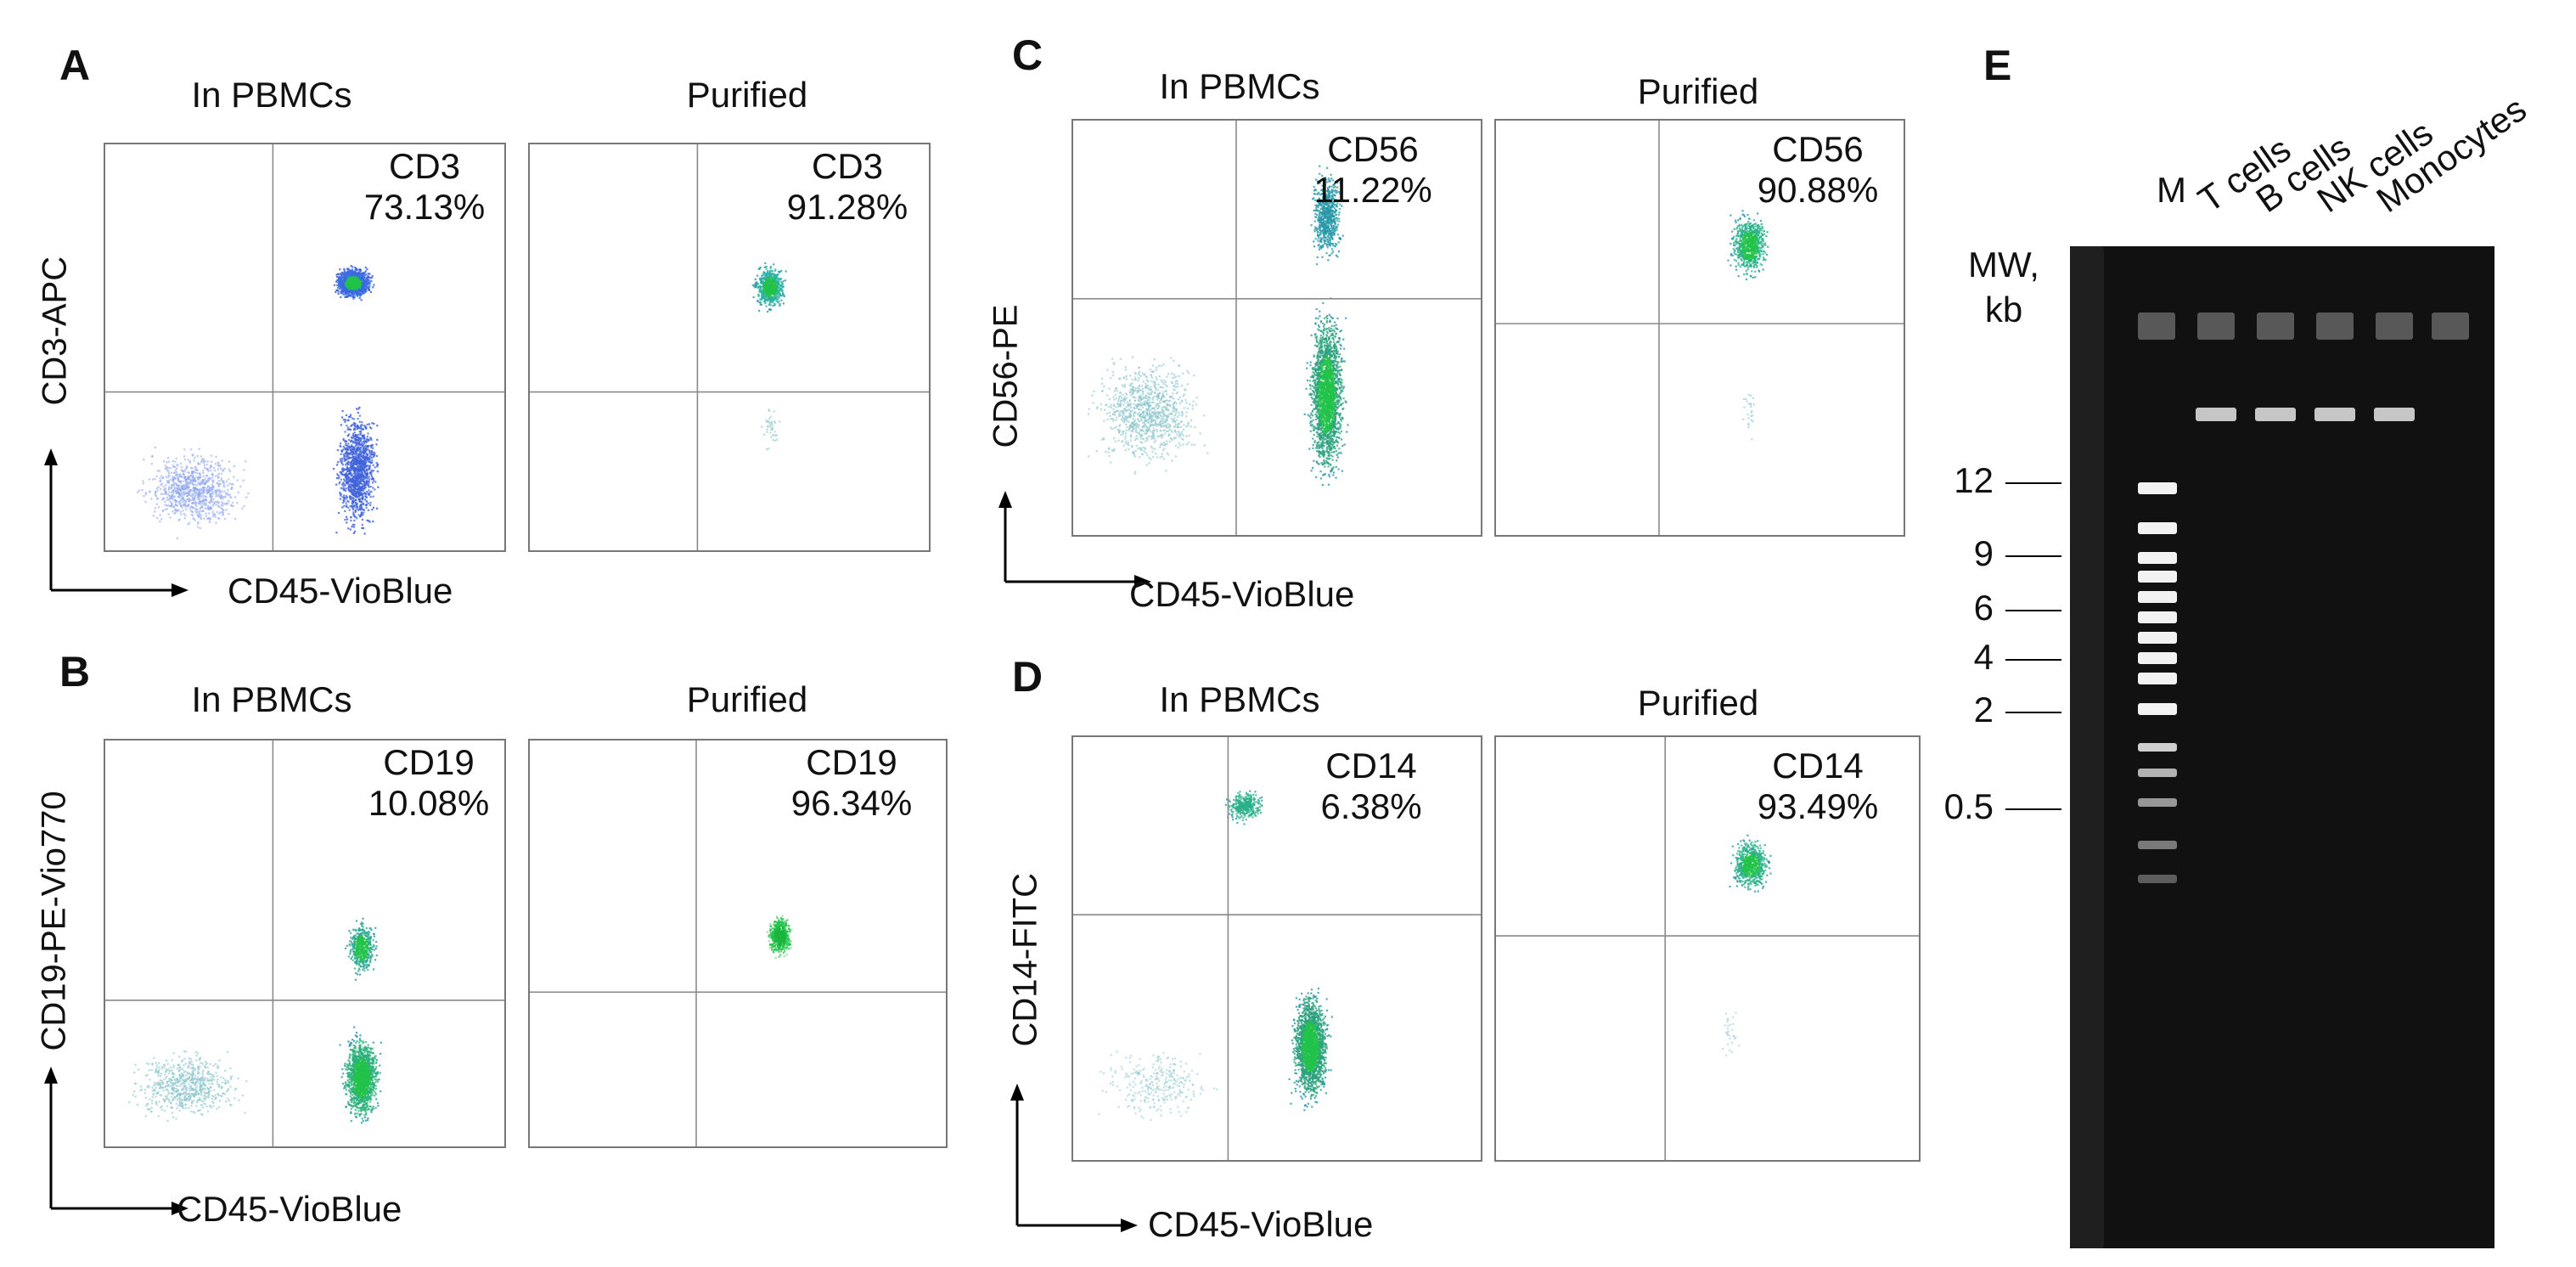 The width and height of the screenshot is (2576, 1267). Describe the element at coordinates (1242, 594) in the screenshot. I see `panel-c-x-axis-label: CD45-VioBlue` at that location.